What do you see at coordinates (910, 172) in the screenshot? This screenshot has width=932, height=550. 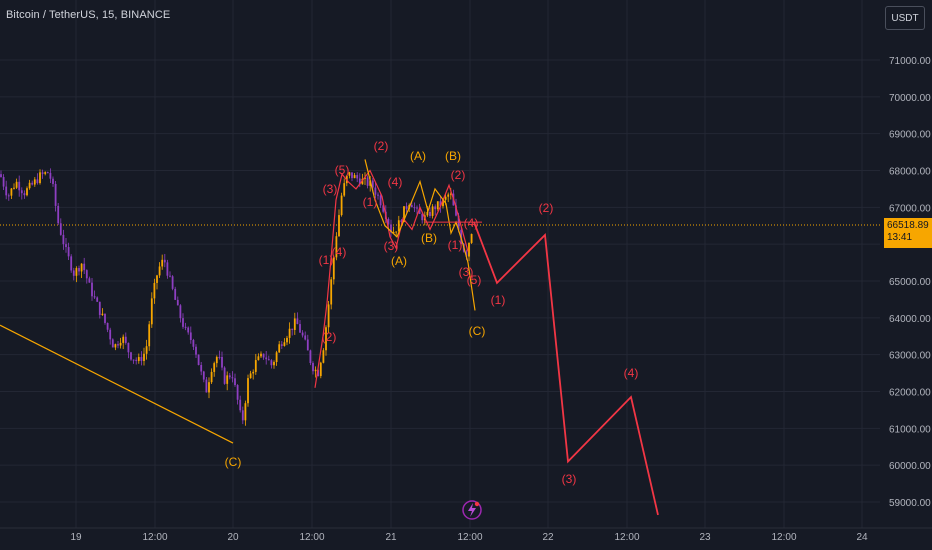 I see `price-tick-label: 68000.00` at bounding box center [910, 172].